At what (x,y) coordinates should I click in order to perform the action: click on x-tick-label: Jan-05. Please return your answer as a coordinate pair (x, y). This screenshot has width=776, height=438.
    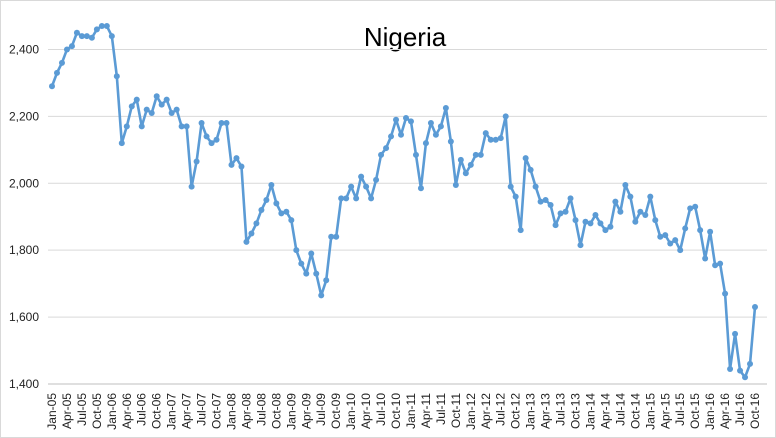
    Looking at the image, I should click on (52, 411).